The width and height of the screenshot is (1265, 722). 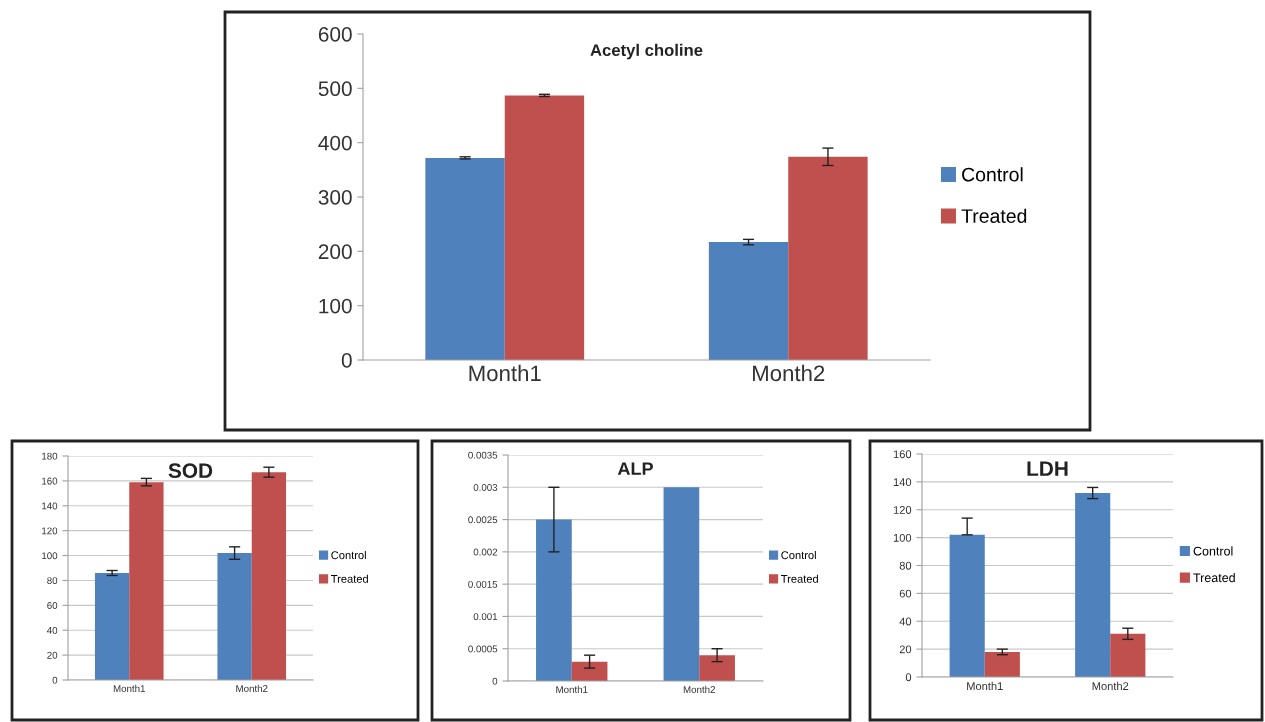 What do you see at coordinates (483, 520) in the screenshot?
I see `y-tick-label: 0.0025` at bounding box center [483, 520].